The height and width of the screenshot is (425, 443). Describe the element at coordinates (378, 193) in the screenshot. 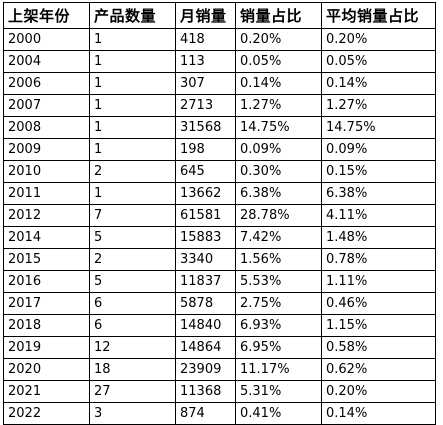

I see `cell-avg-sales-share: 6.38%` at that location.